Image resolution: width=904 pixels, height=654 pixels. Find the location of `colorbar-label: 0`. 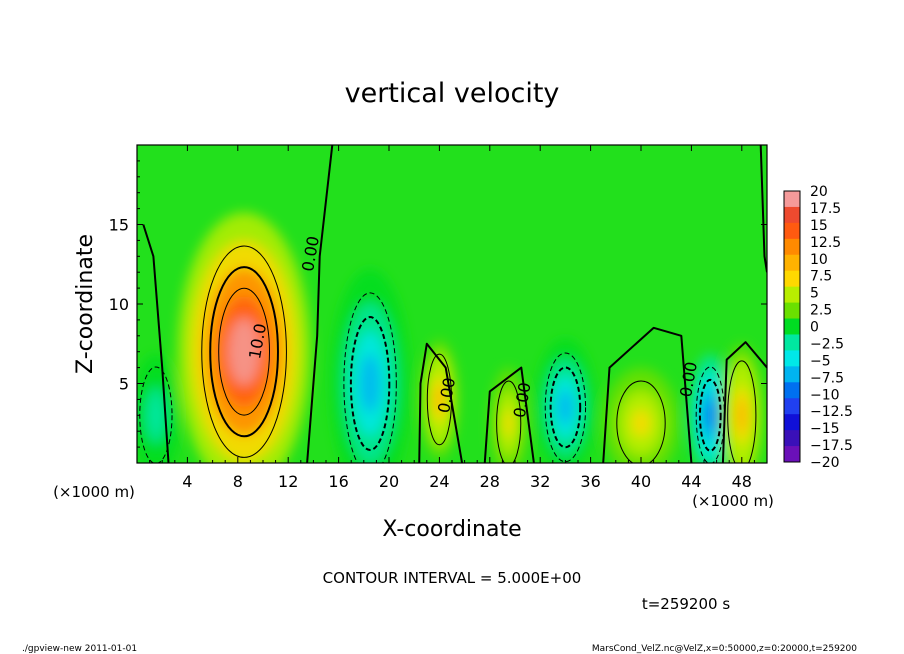

colorbar-label: 0 is located at coordinates (814, 328).